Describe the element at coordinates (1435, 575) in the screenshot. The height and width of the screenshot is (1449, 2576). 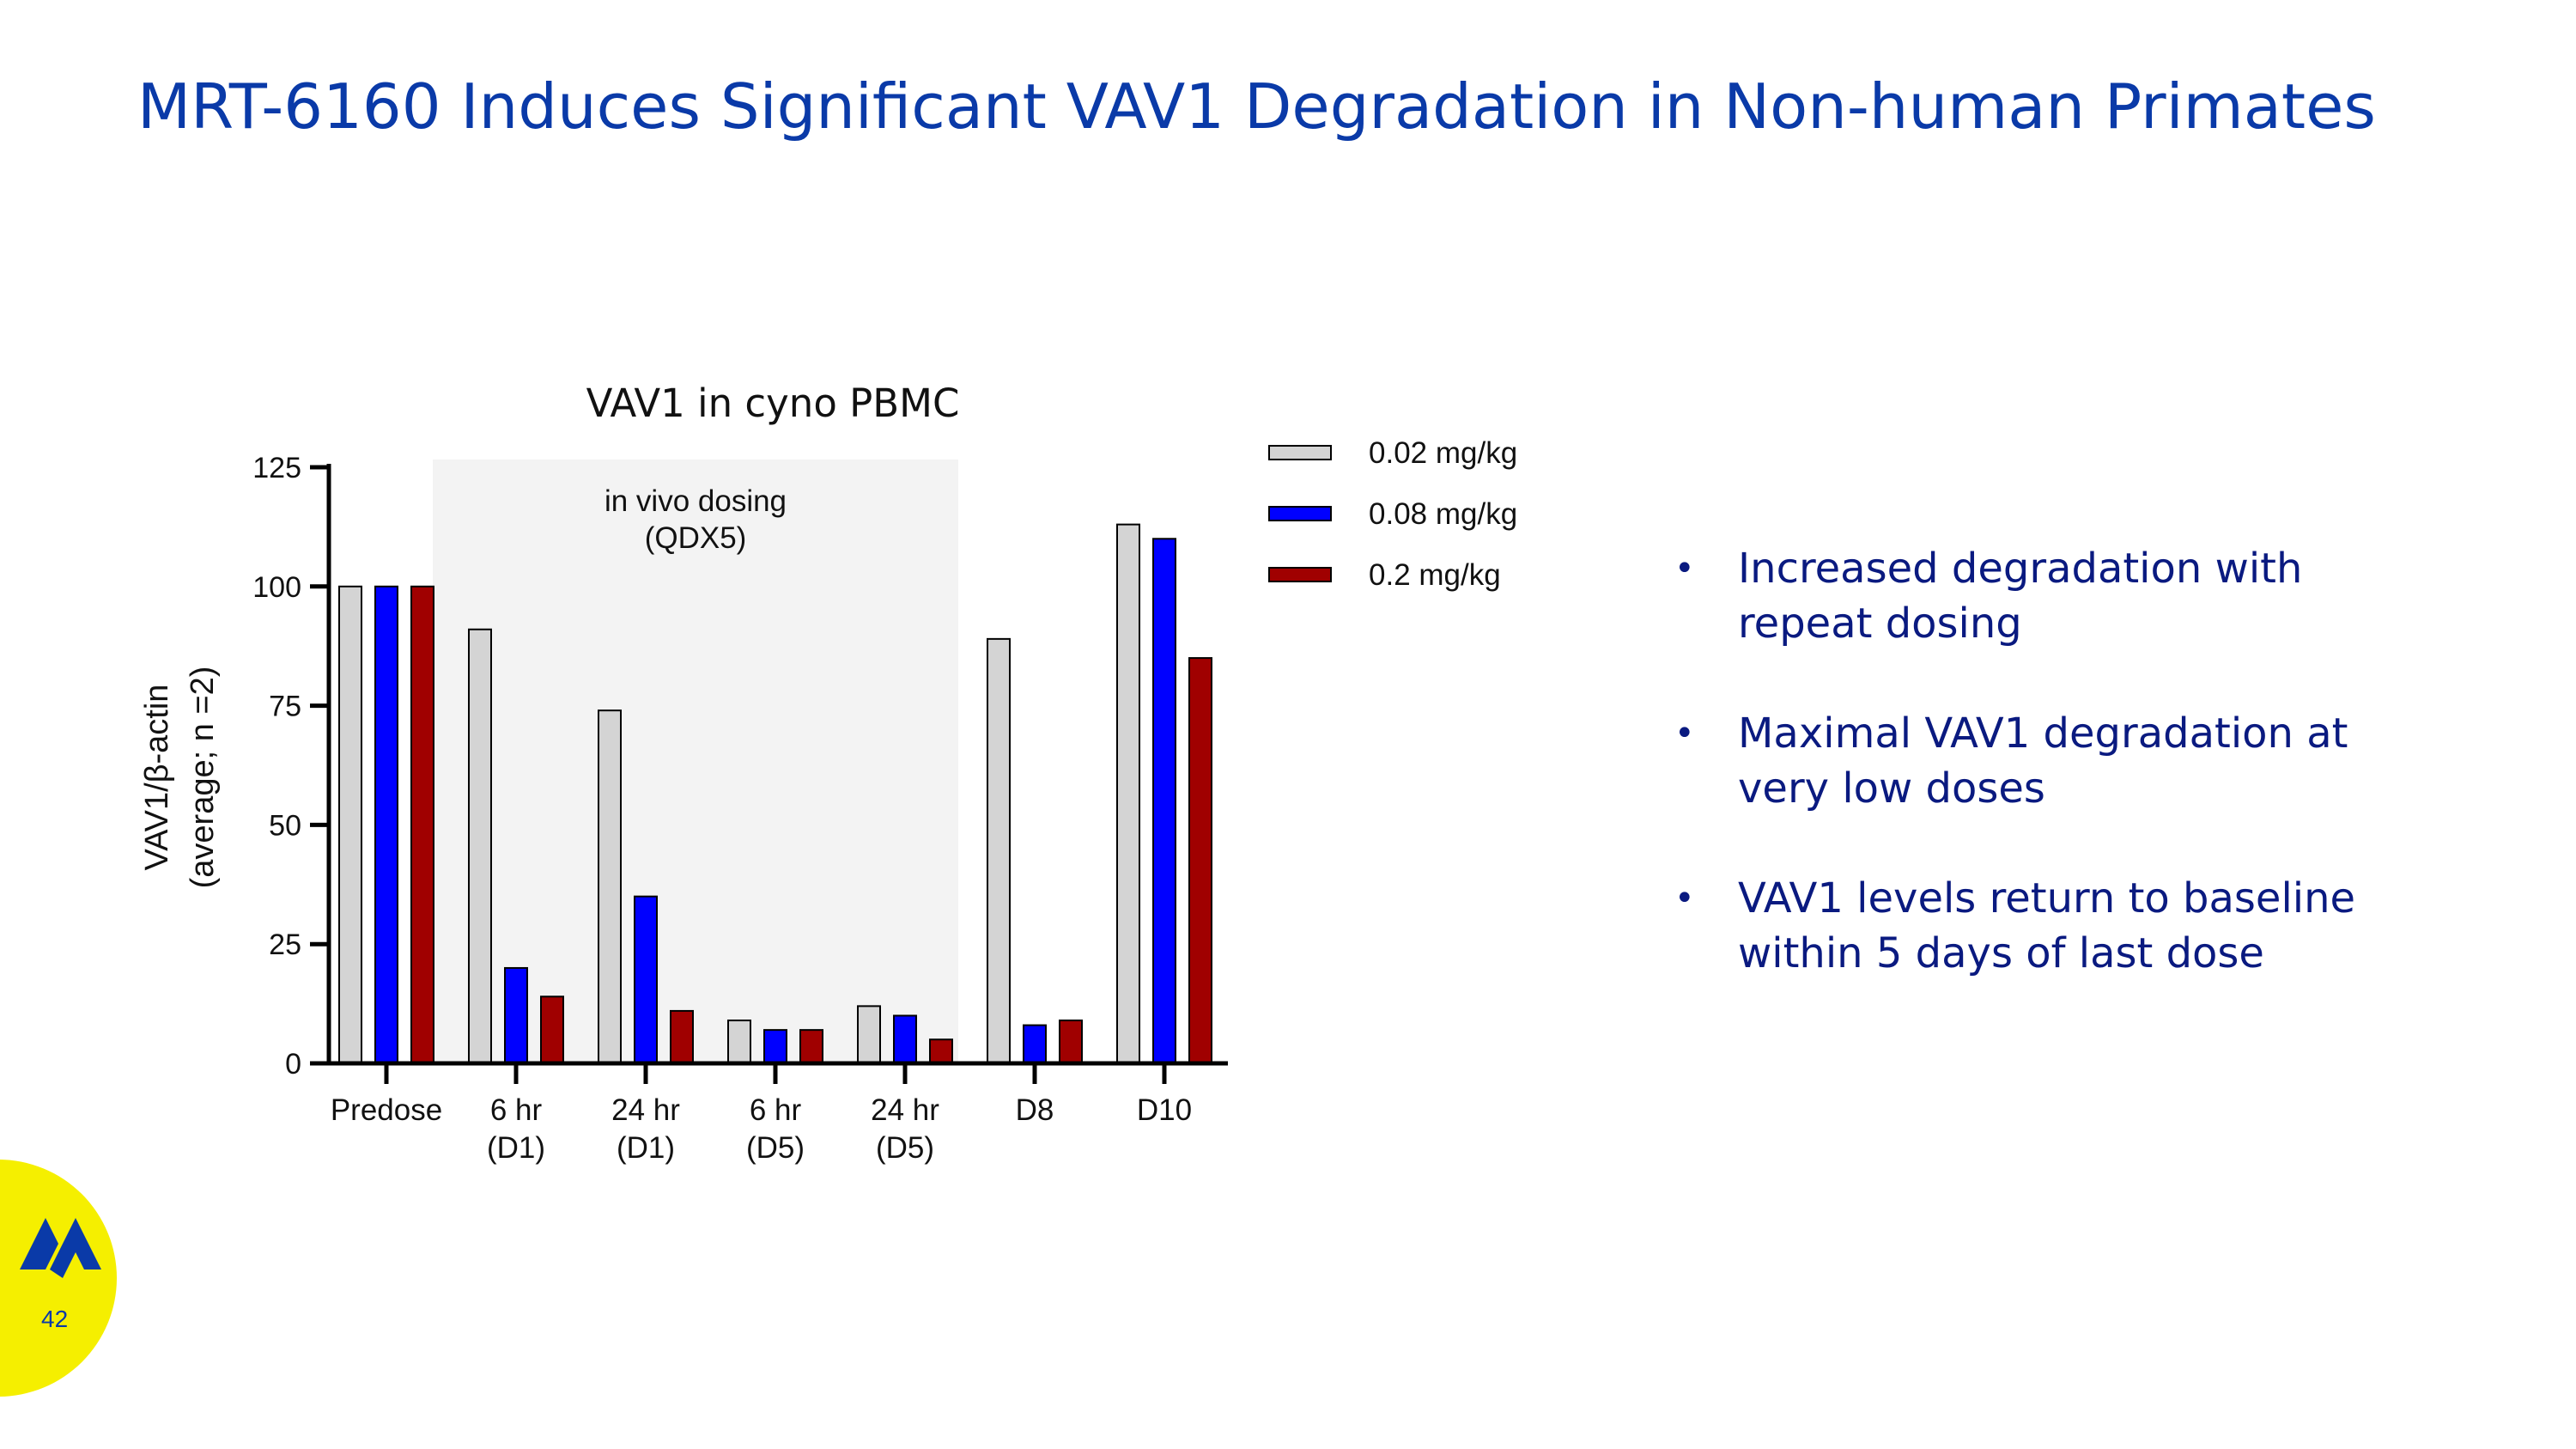
I see `legend-label: 0.2 mg/kg` at that location.